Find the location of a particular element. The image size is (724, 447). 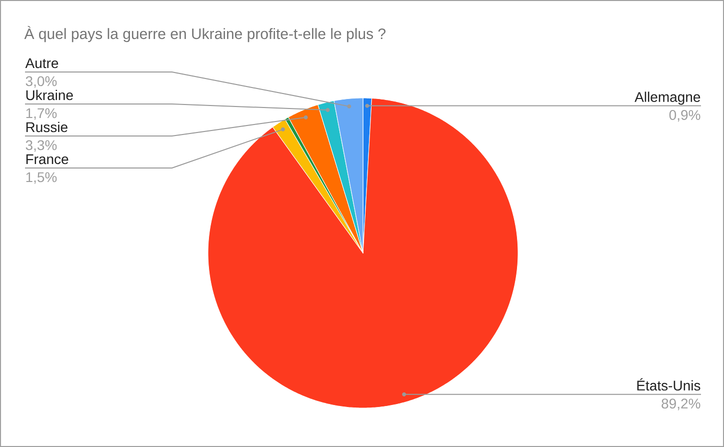

slice-label: Russie is located at coordinates (47, 127).